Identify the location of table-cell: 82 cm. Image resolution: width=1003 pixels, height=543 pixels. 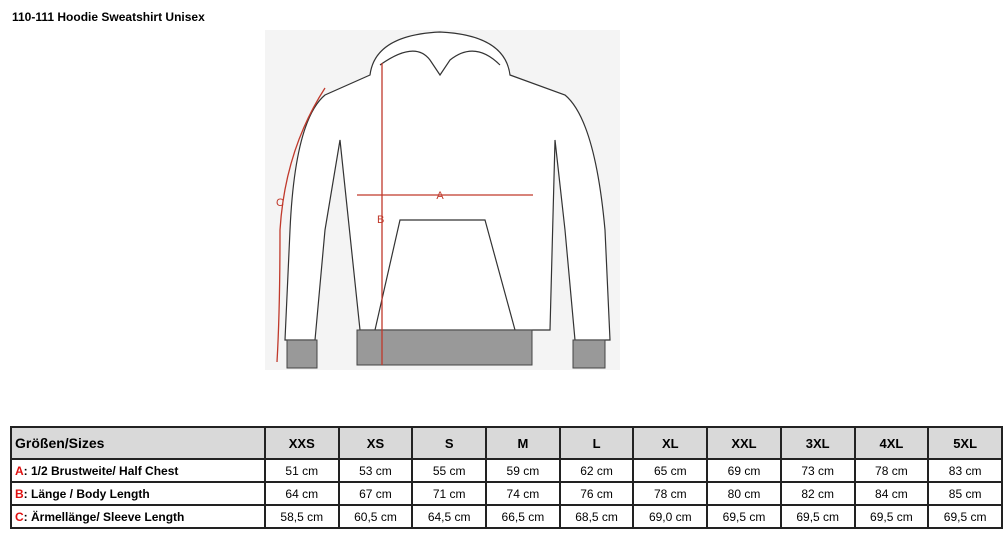
(817, 493).